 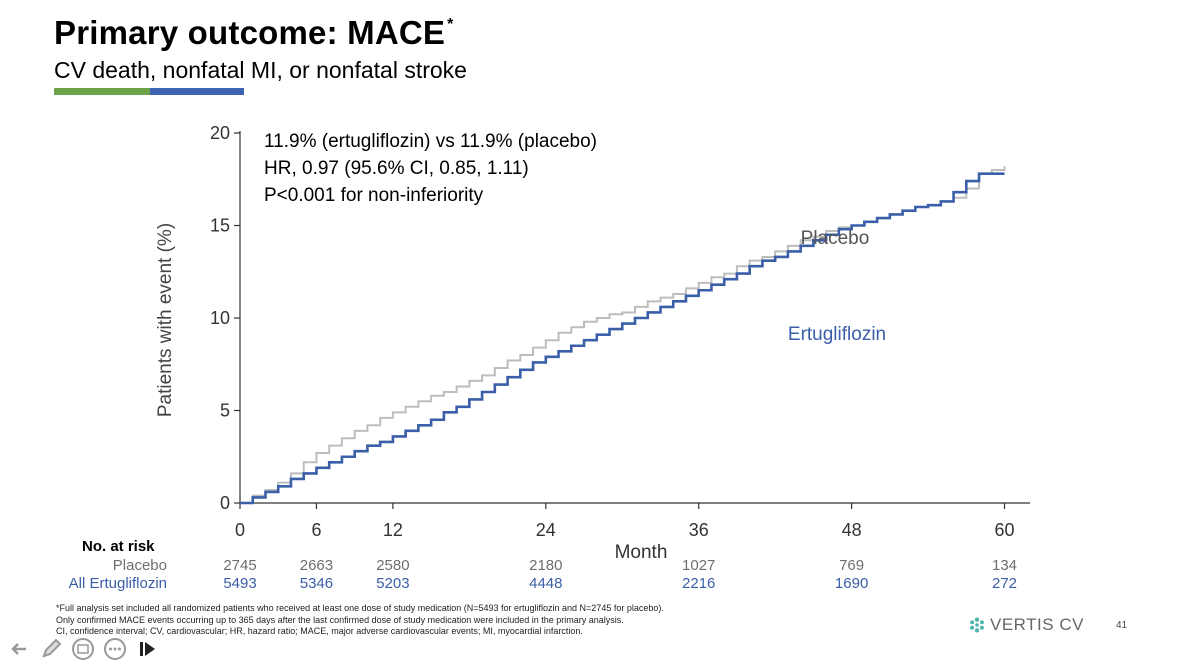 I want to click on x-tick-label: 48, so click(x=852, y=530).